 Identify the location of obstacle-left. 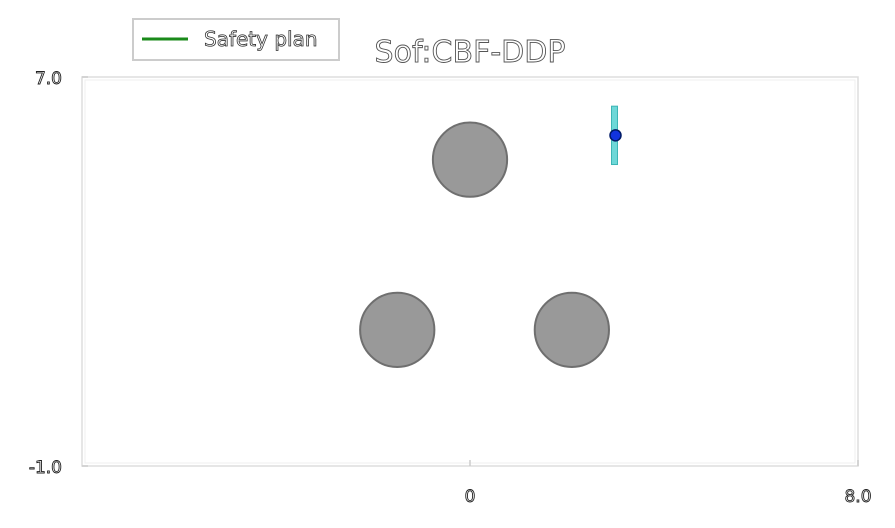
(397, 329).